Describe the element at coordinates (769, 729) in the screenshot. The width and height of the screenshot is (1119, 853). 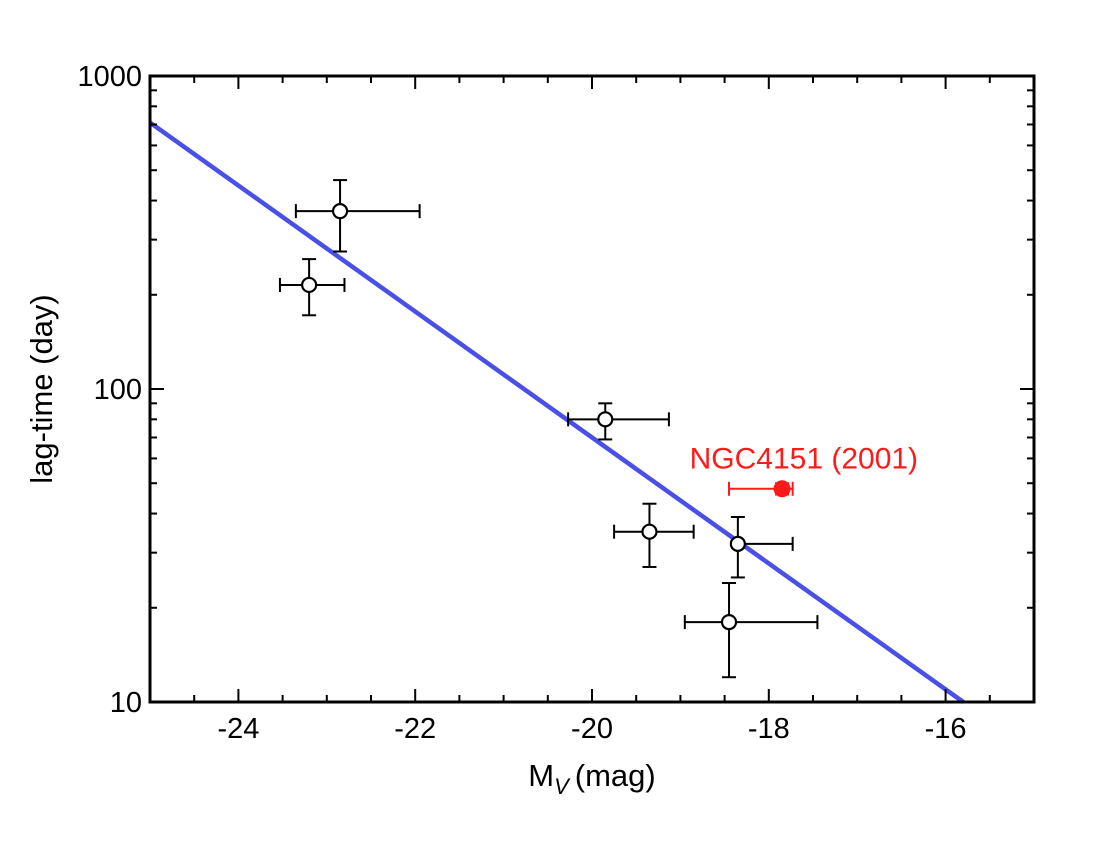
I see `x-tick-label: -18` at that location.